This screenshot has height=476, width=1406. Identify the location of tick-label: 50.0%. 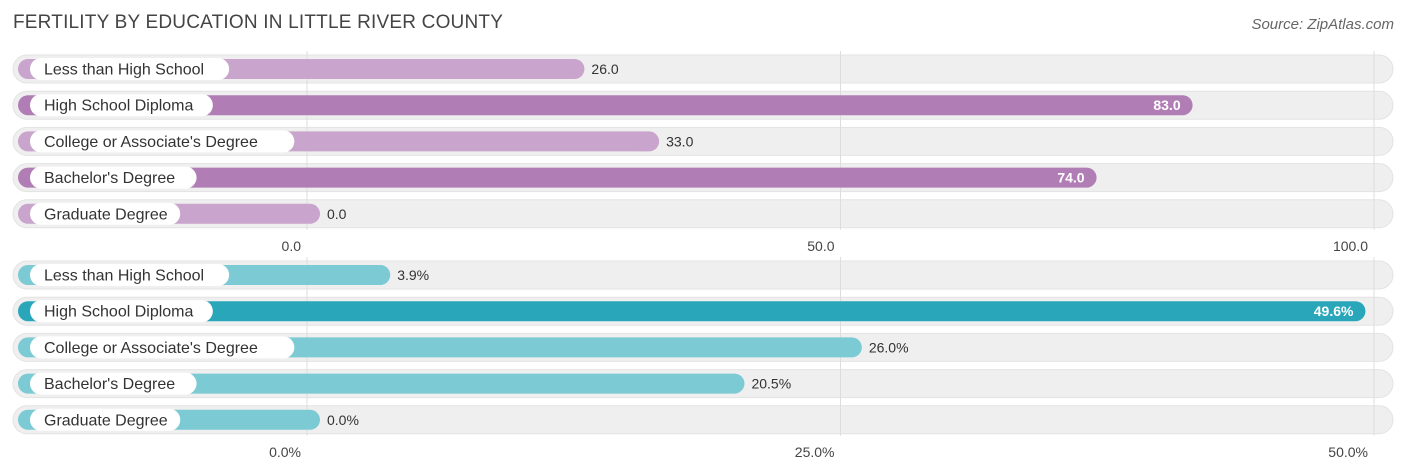
(1348, 452).